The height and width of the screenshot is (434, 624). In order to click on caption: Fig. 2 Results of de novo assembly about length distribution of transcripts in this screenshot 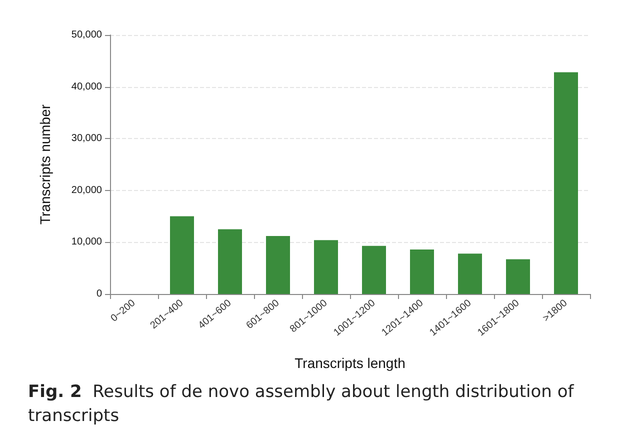, I will do `click(301, 404)`.